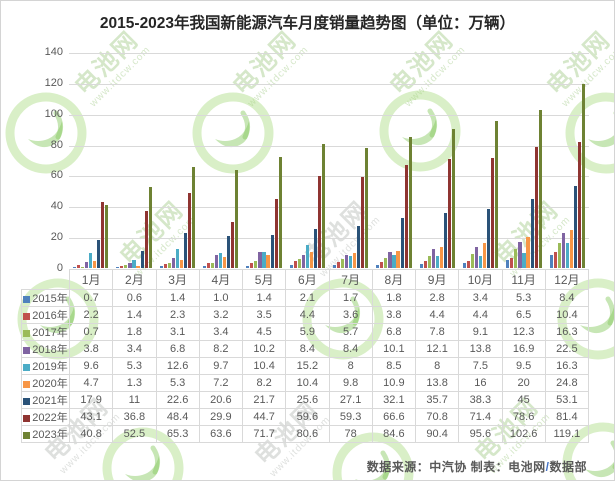 The width and height of the screenshot is (615, 481). Describe the element at coordinates (567, 255) in the screenshot. I see `bar-2019年-12月` at that location.